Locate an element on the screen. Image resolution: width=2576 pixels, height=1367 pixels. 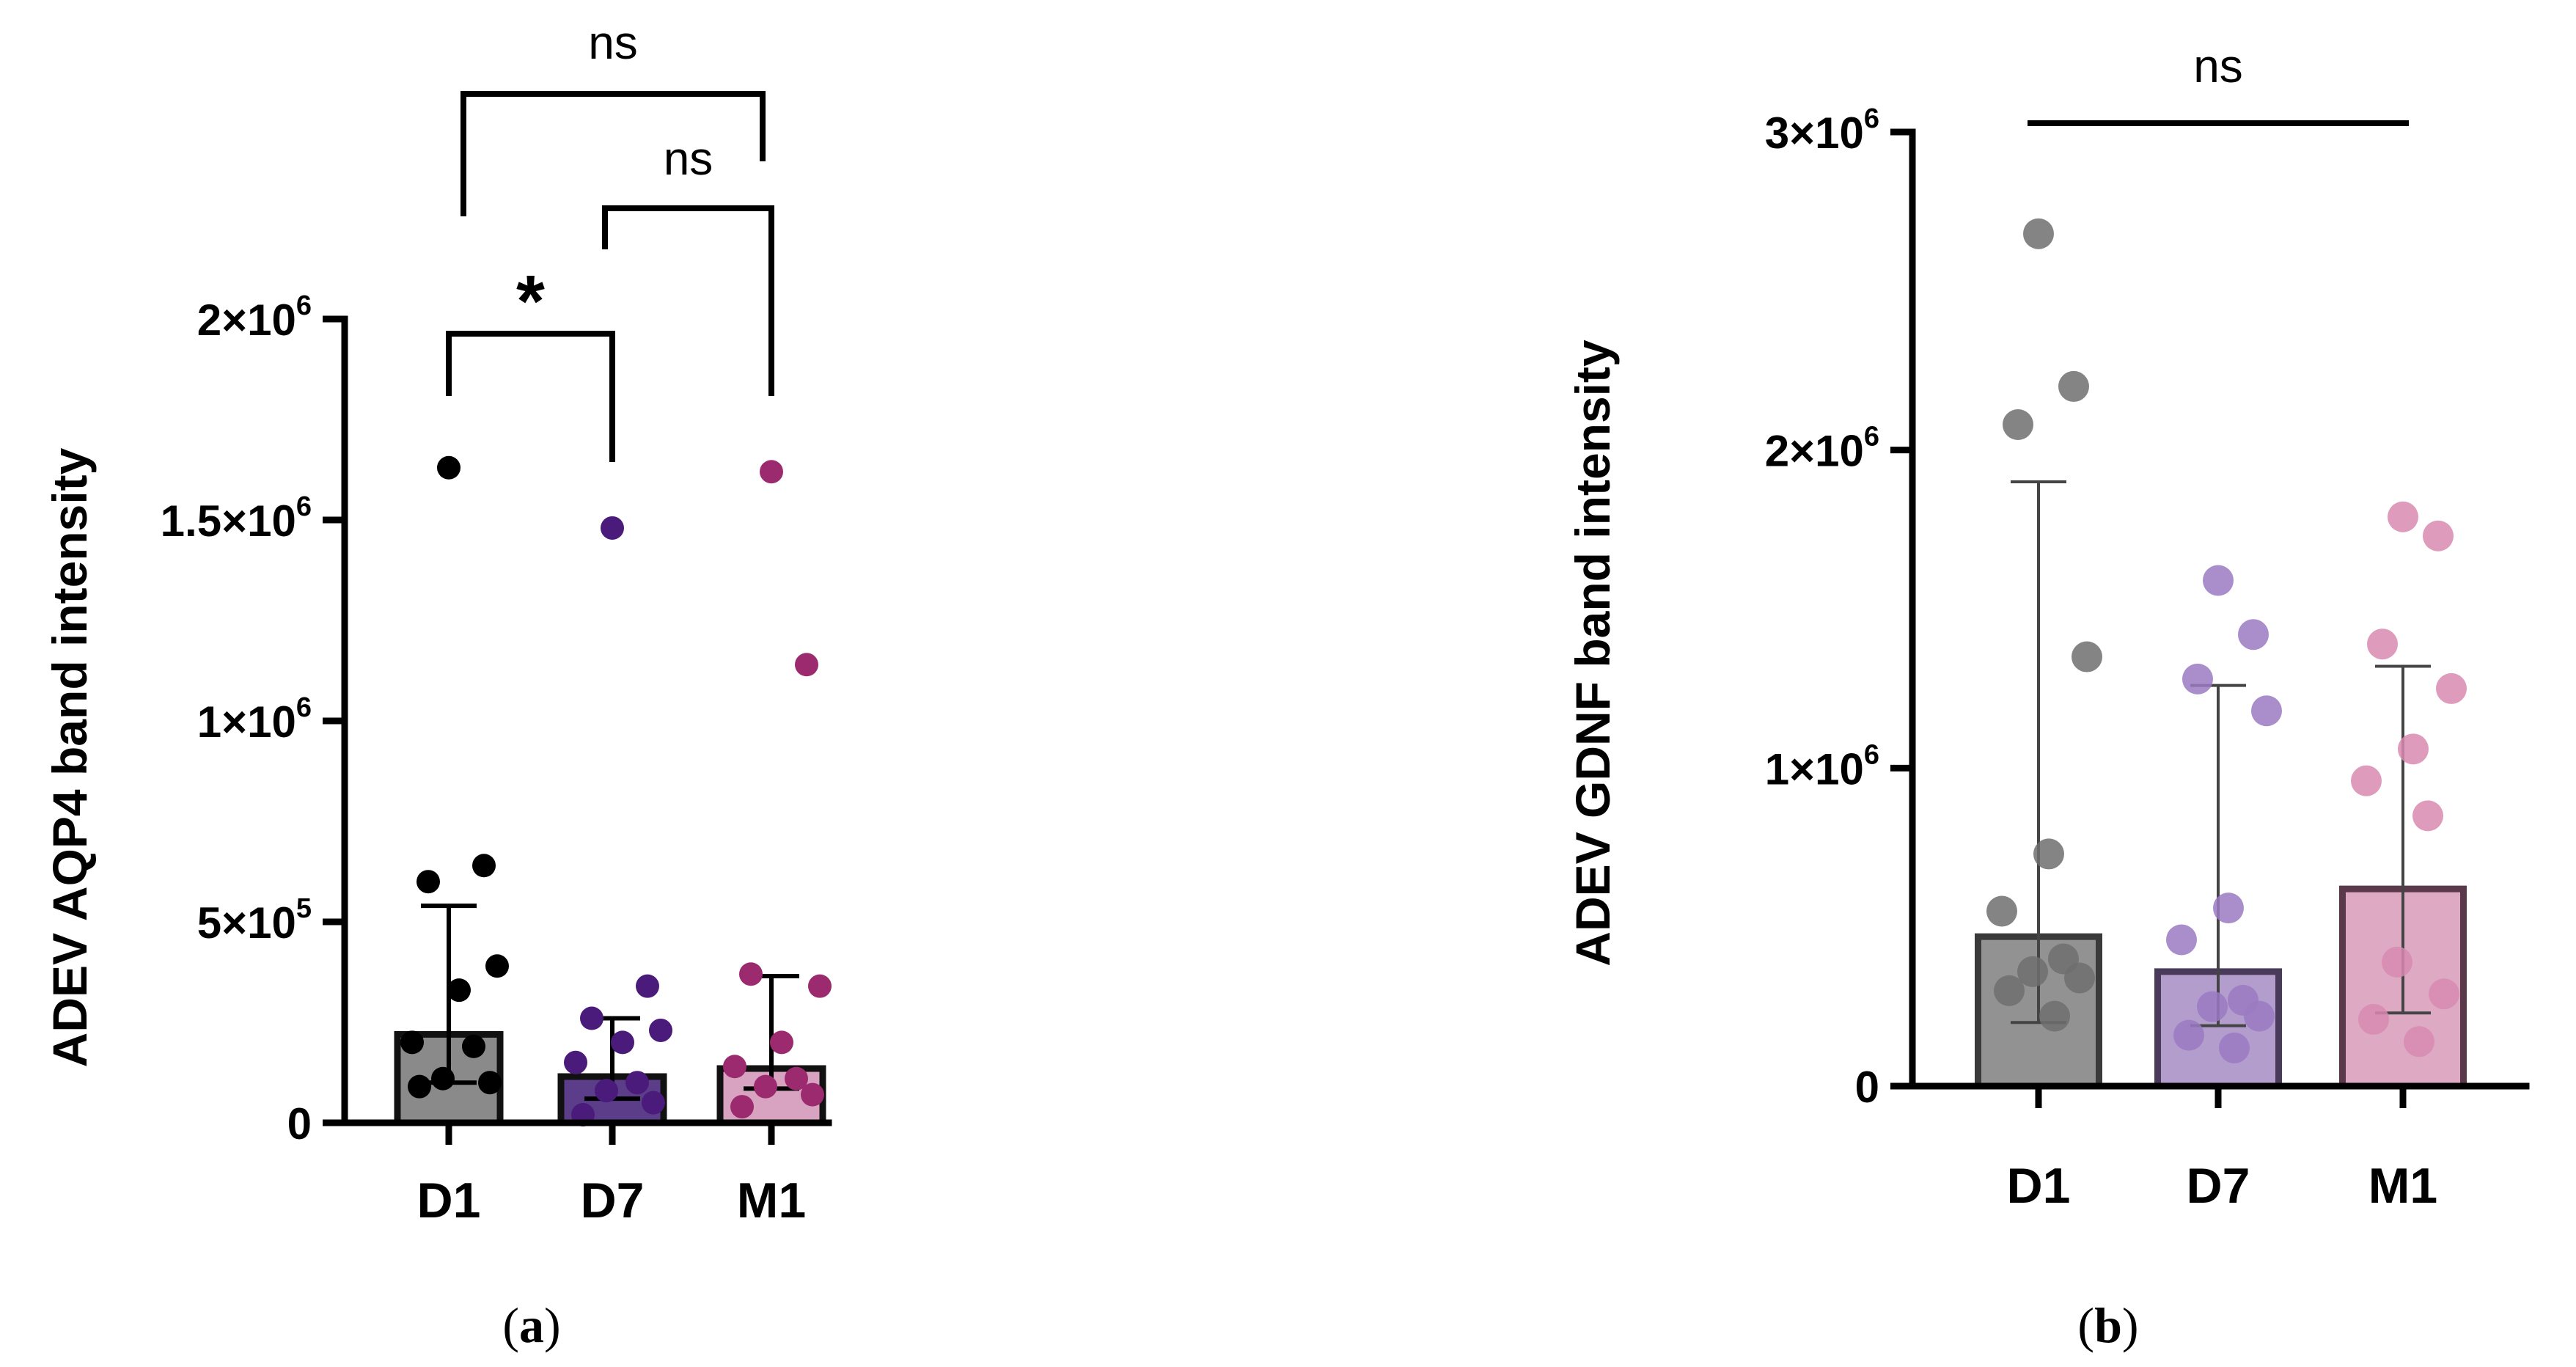
y-tick-label-base: 2×10 is located at coordinates (247, 321).